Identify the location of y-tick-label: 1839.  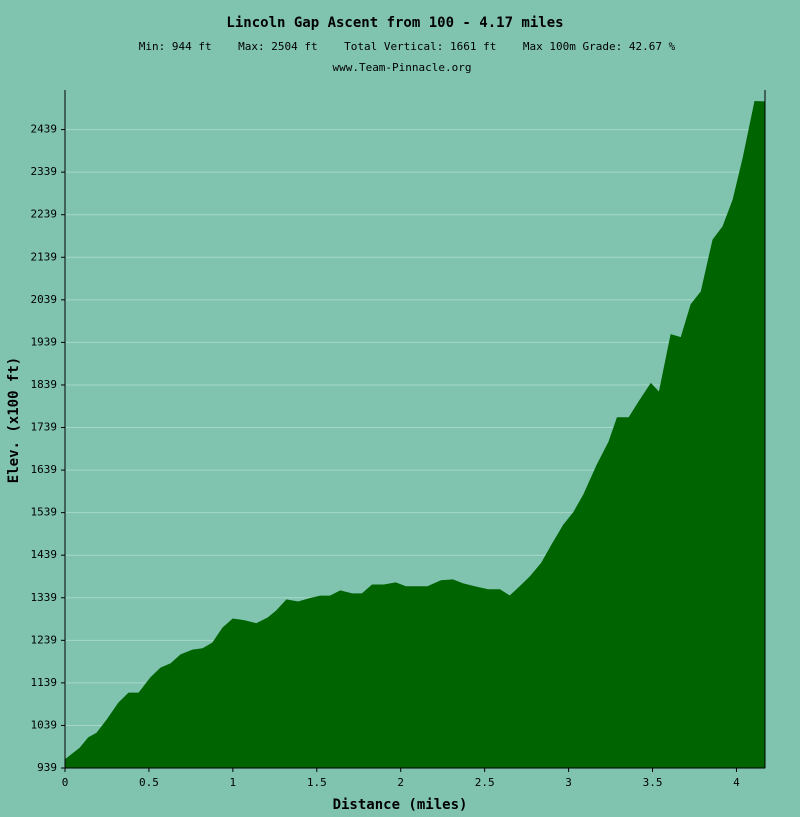
(44, 384).